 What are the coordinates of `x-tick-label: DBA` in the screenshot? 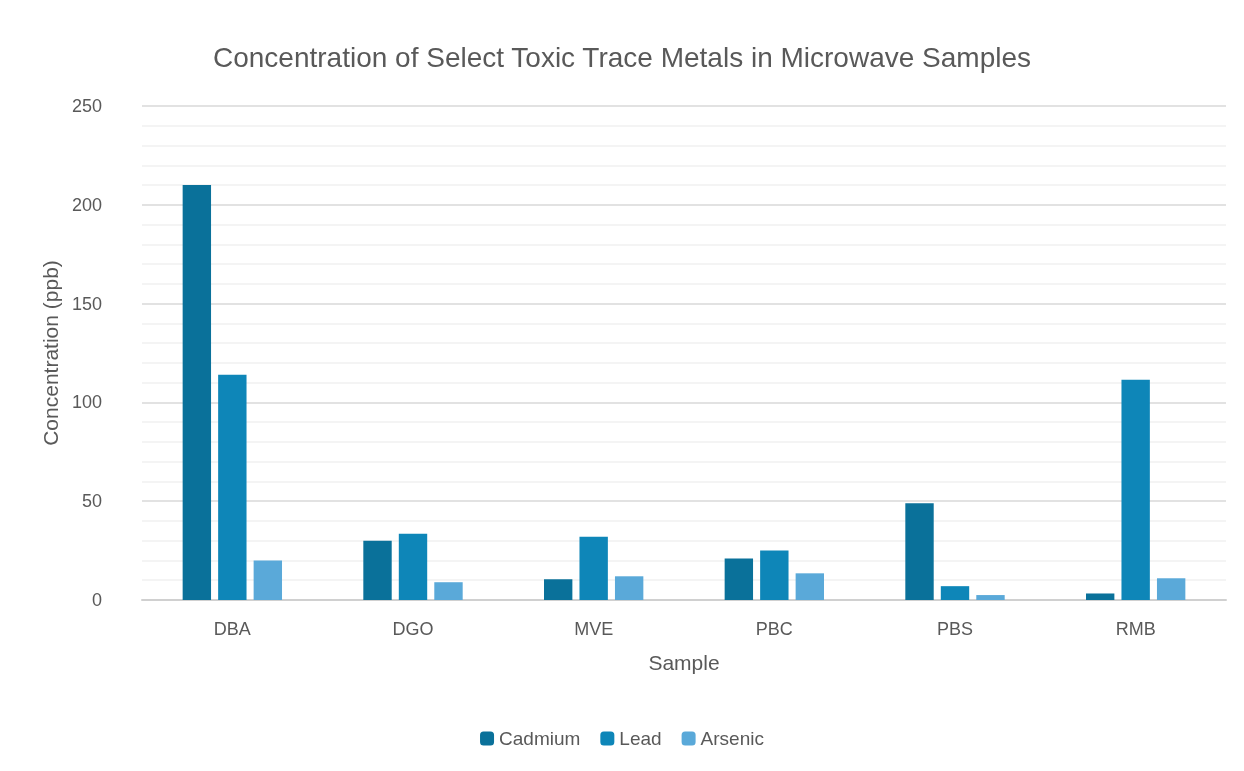 It's located at (232, 629).